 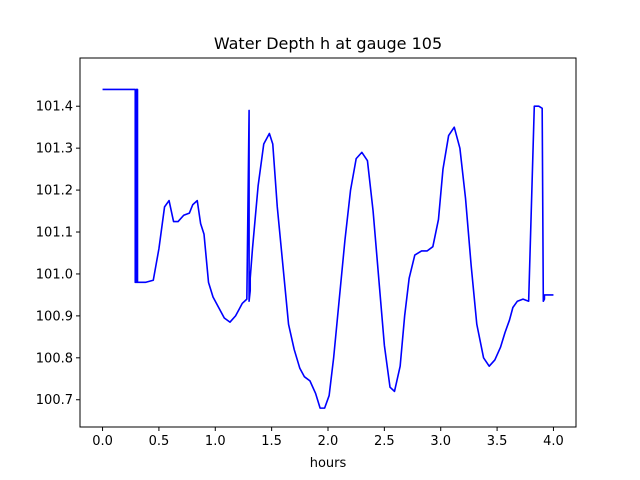 What do you see at coordinates (440, 441) in the screenshot?
I see `x-tick-label: 3.0` at bounding box center [440, 441].